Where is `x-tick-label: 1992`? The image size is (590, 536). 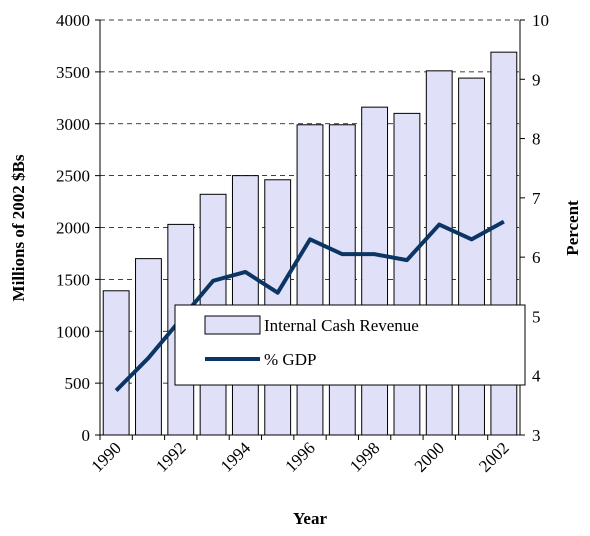 x-tick-label: 1992 is located at coordinates (170, 456).